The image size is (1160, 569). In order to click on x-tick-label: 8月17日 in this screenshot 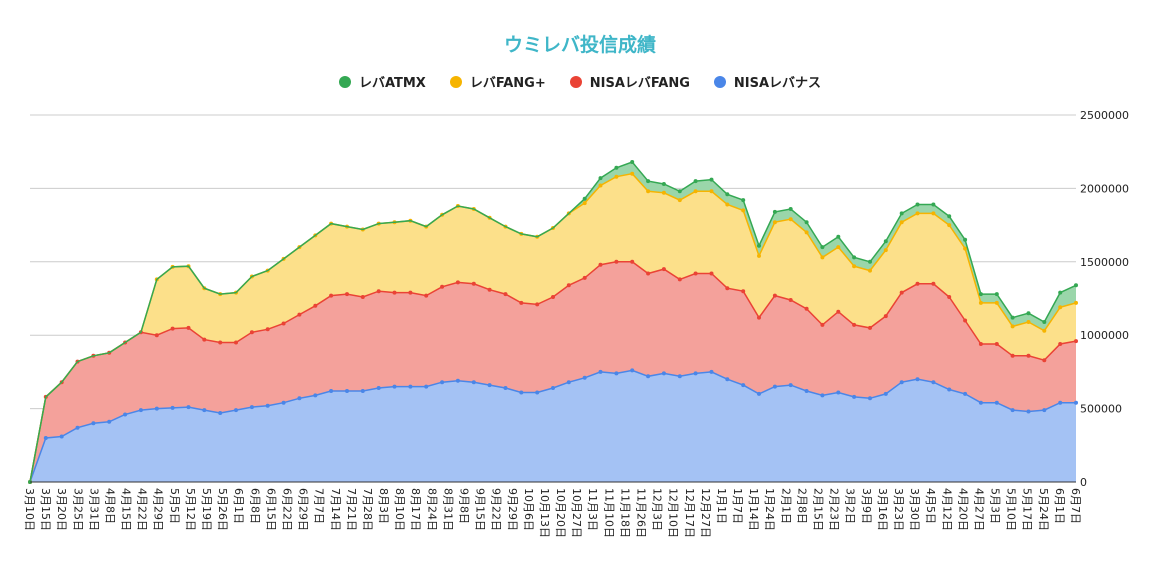, I will do `click(415, 509)`.